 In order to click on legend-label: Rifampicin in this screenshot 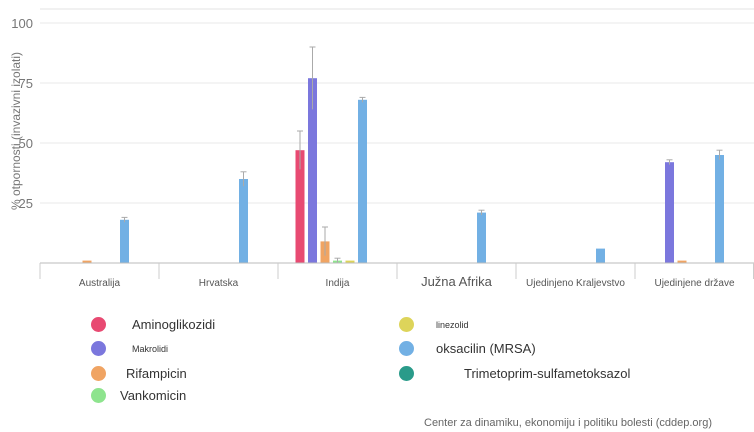, I will do `click(156, 373)`.